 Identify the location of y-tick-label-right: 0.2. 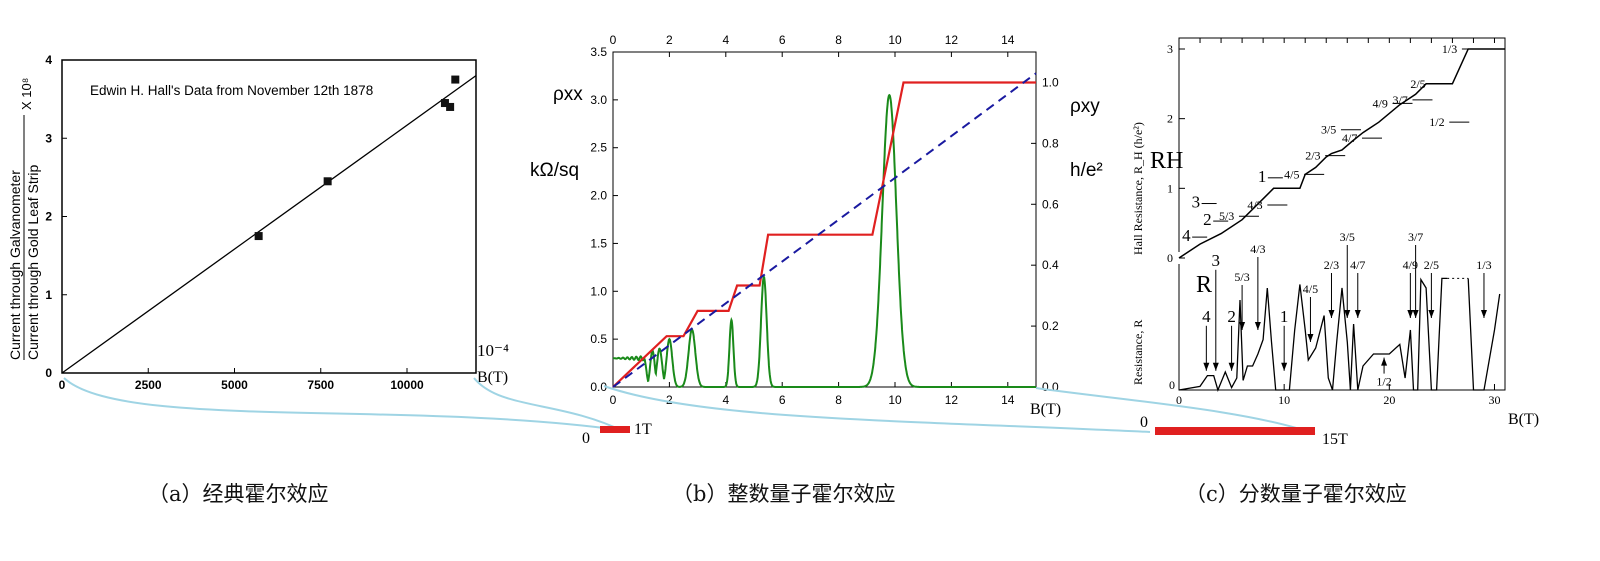
(1050, 326).